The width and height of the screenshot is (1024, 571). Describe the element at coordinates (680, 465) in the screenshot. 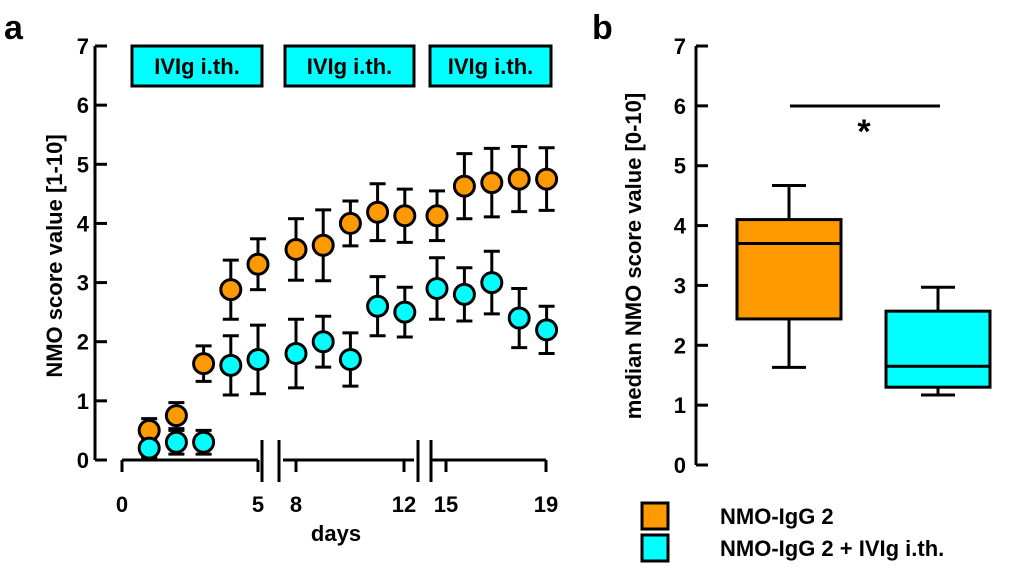

I see `panel-b-y-tick-label: 0` at that location.